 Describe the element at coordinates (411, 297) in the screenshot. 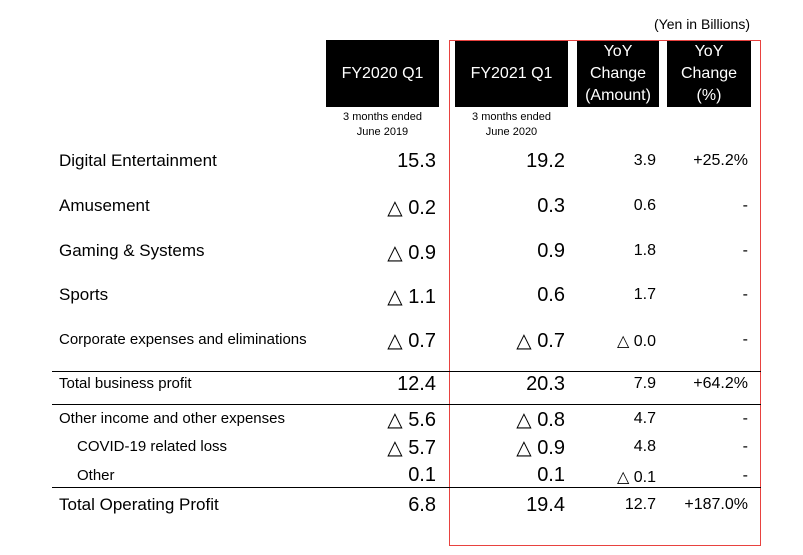

I see `cell-fy2020: △ 1.1` at that location.